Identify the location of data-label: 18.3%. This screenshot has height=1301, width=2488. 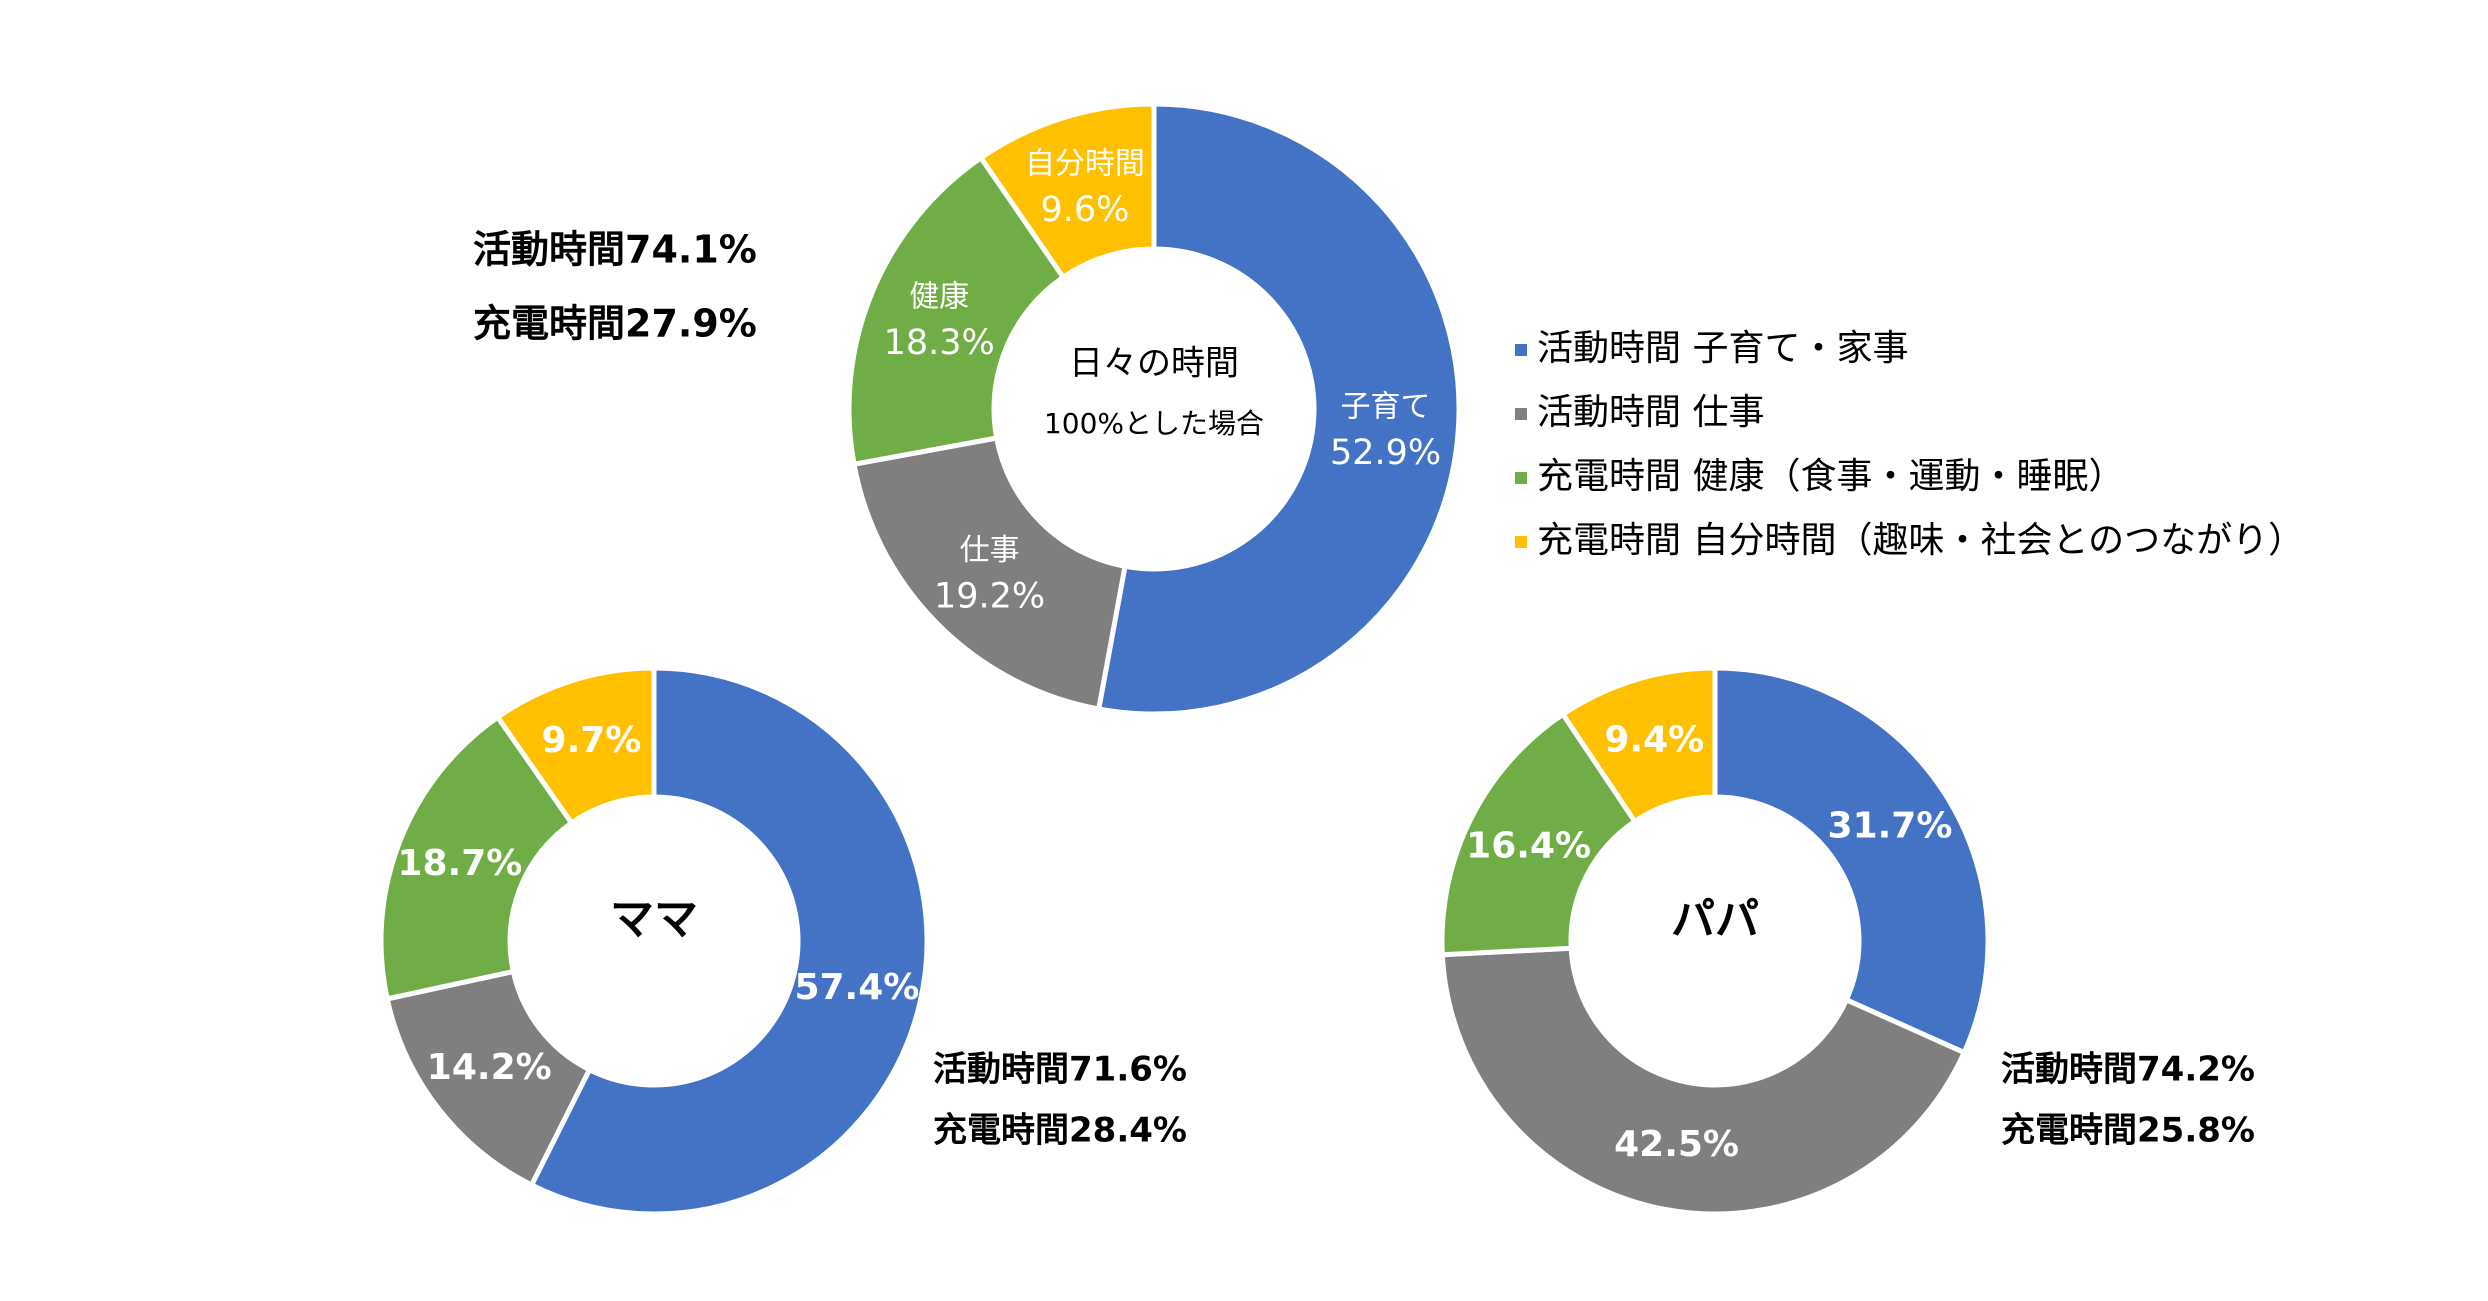
(939, 343).